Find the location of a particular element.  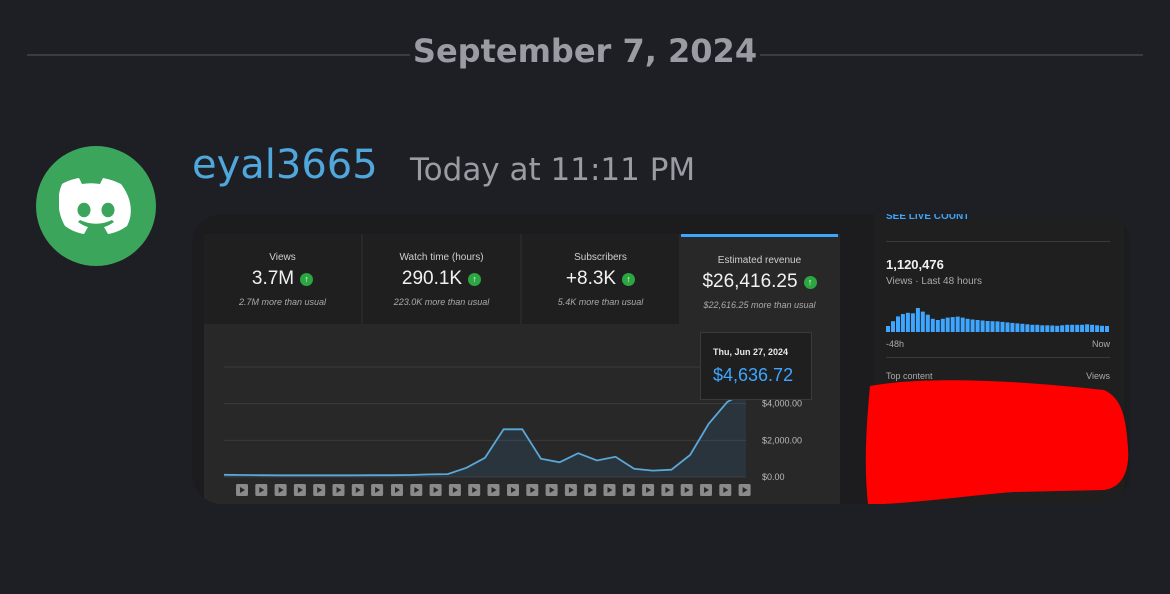

metric-views: Views 3.7M ↑ 2.7M more than usual is located at coordinates (282, 279).